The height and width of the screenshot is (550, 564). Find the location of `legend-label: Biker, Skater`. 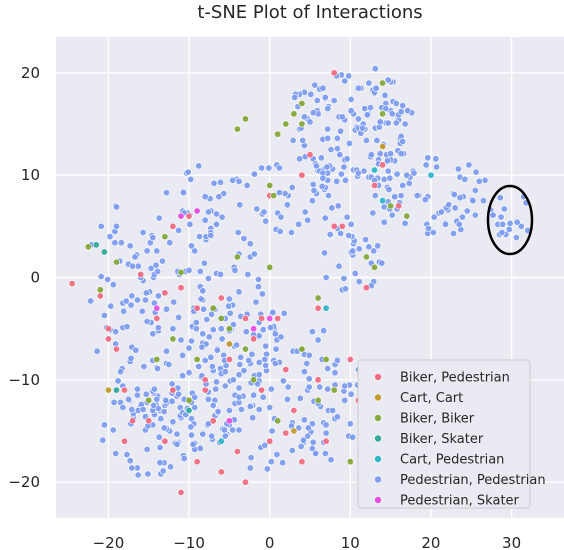

legend-label: Biker, Skater is located at coordinates (442, 439).